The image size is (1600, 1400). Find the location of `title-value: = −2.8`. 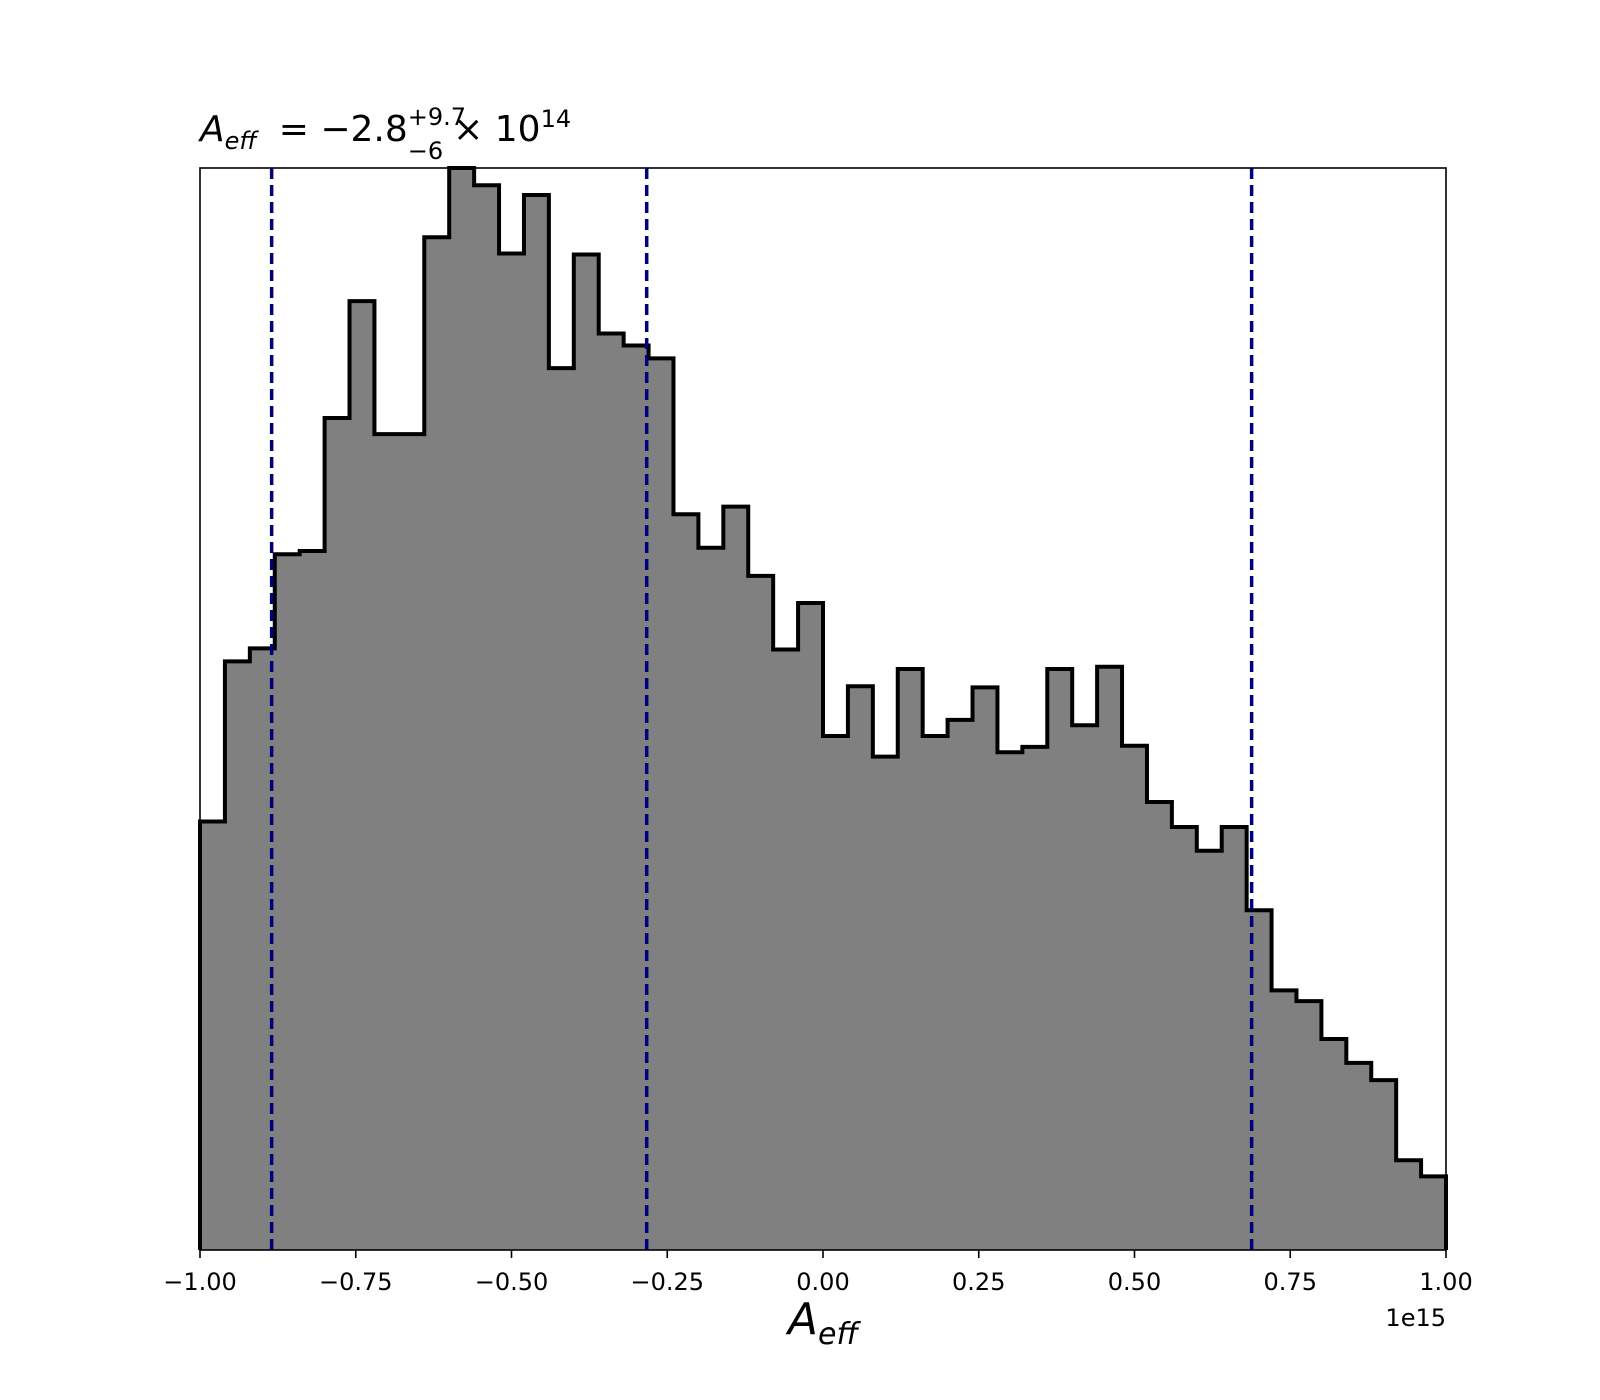

title-value: = −2.8 is located at coordinates (343, 129).